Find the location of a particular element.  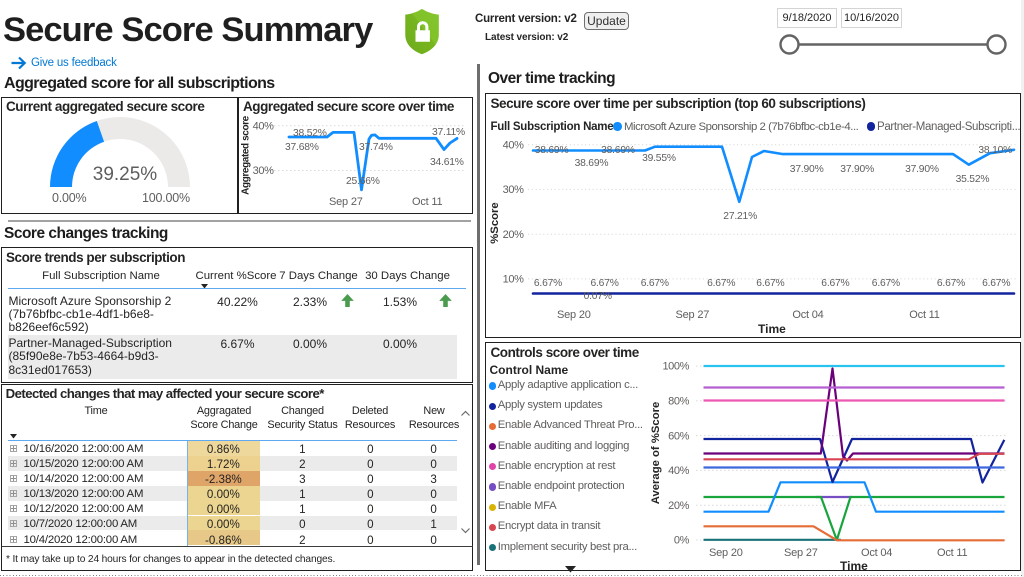

svg-text: 60% is located at coordinates (678, 436).